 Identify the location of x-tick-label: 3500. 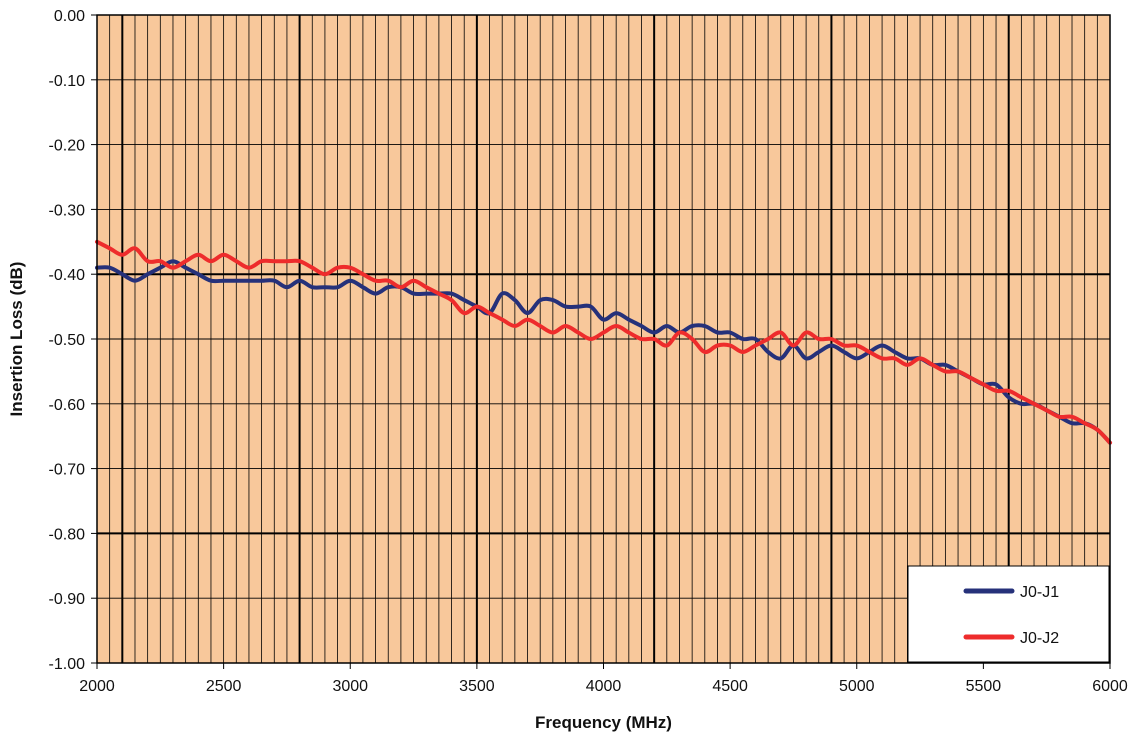
(477, 686).